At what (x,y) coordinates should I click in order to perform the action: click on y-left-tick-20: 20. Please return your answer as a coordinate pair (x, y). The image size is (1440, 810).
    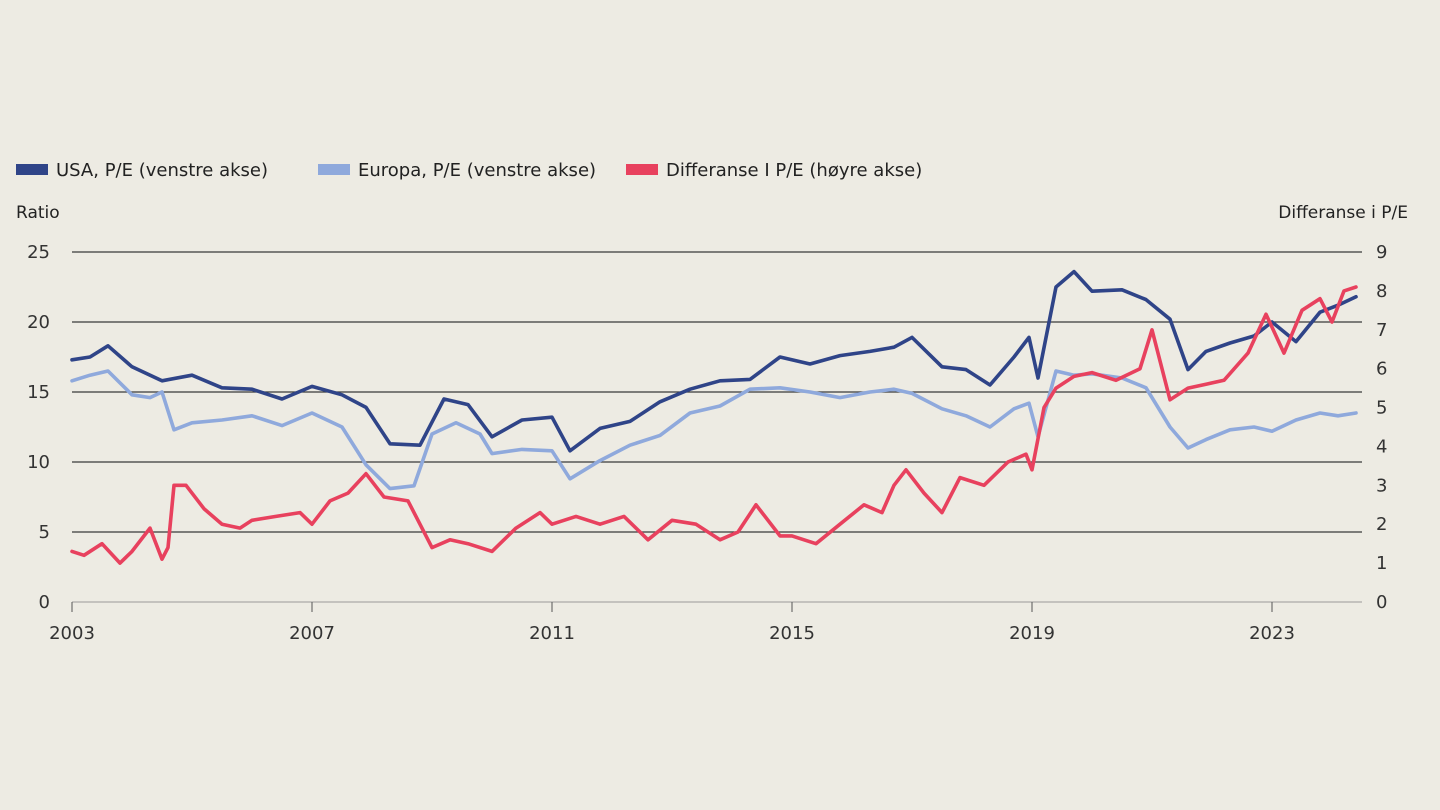
    Looking at the image, I should click on (38, 322).